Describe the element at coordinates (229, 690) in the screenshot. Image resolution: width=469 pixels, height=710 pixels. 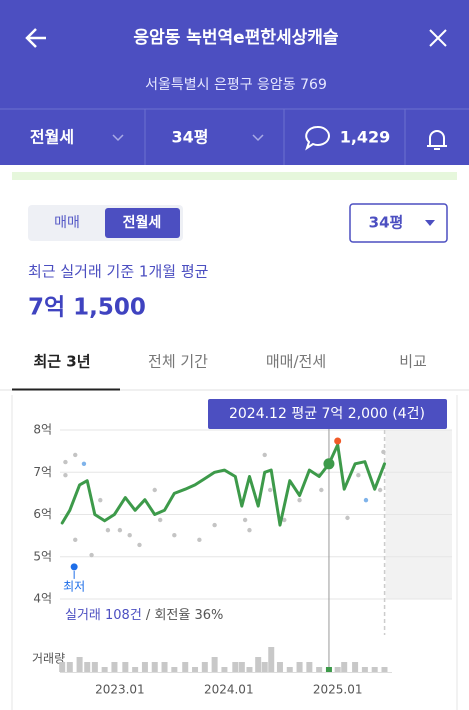
I see `x-tick-label: 2024.01` at that location.